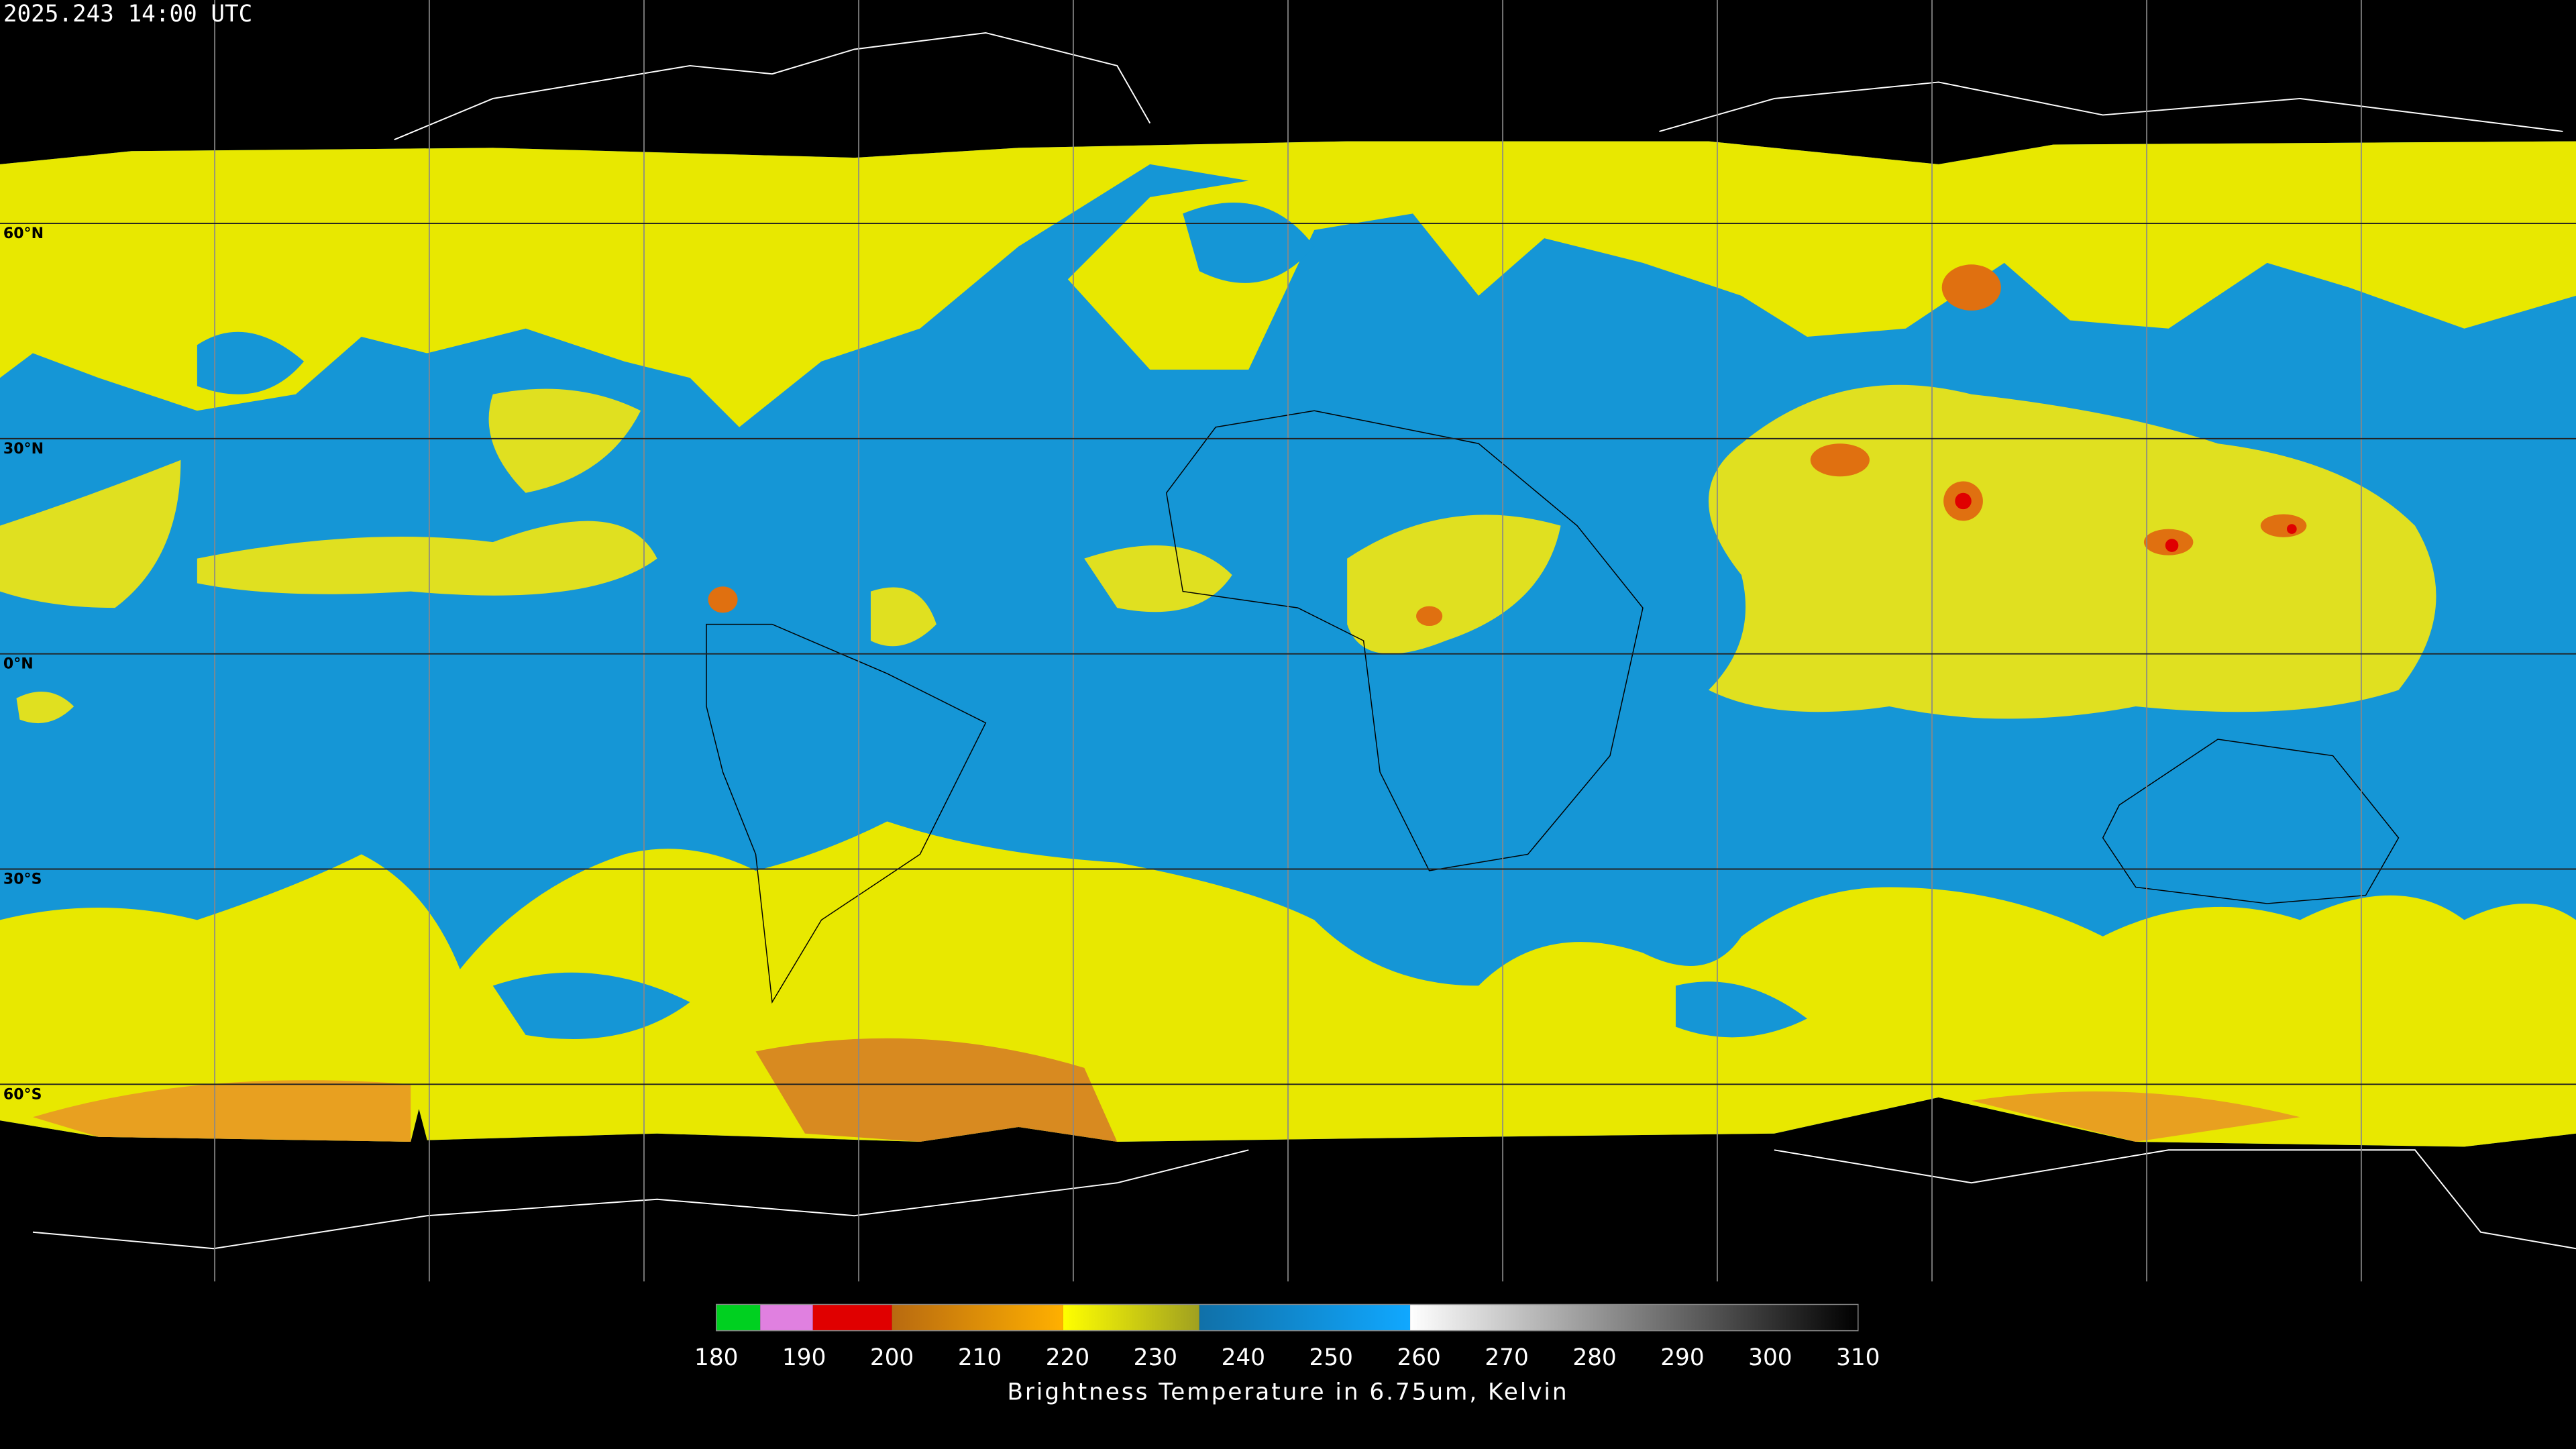  Describe the element at coordinates (2126, 522) in the screenshot. I see `coldest-tops` at that location.